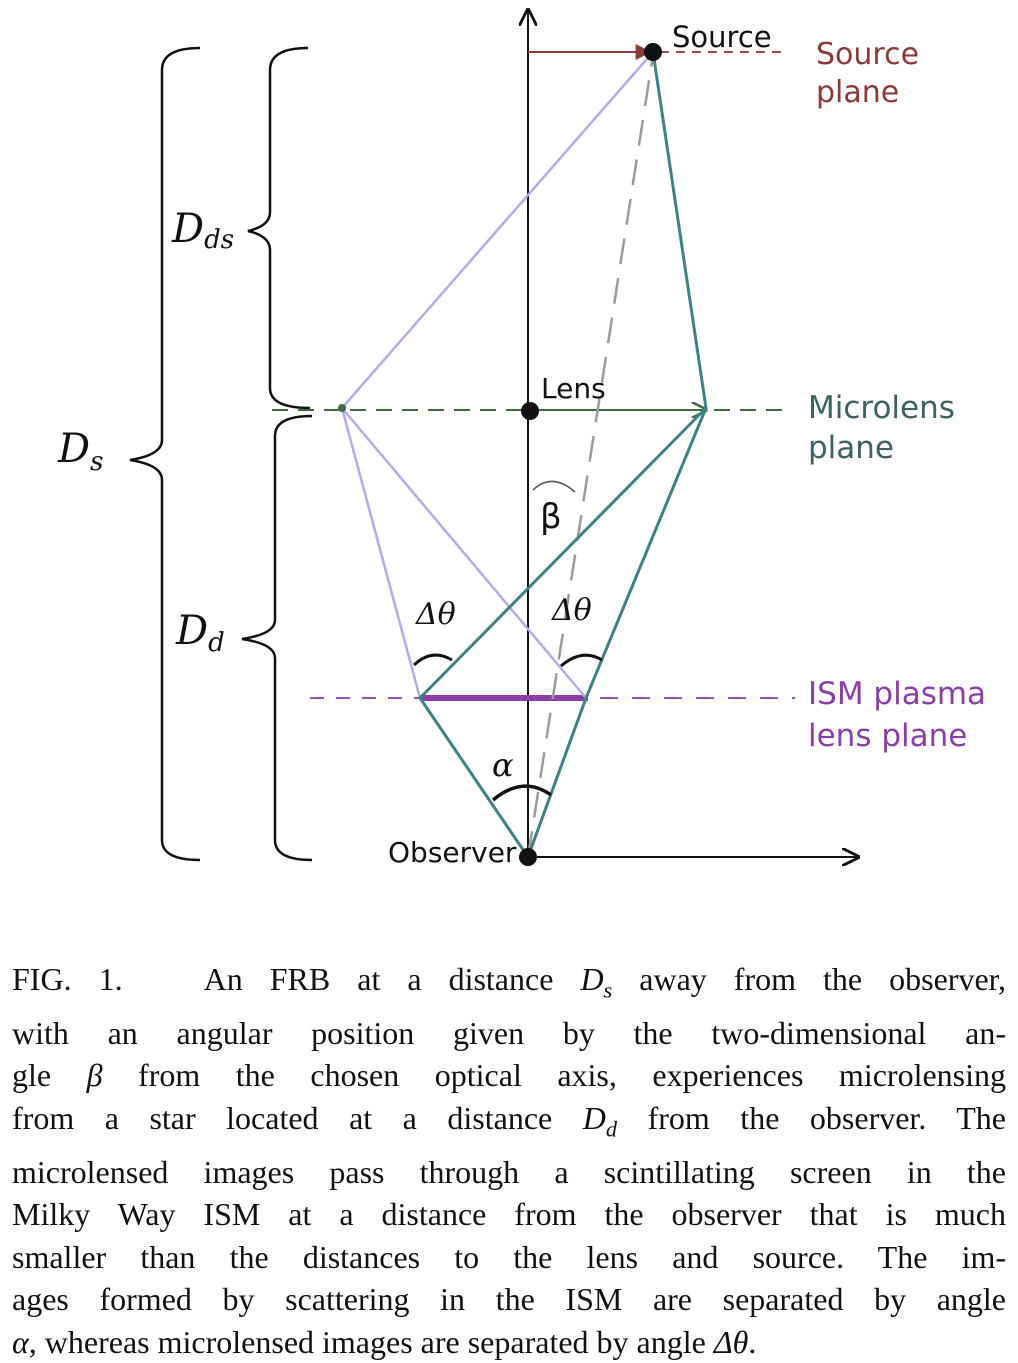 This screenshot has width=1018, height=1363. Describe the element at coordinates (528, 857) in the screenshot. I see `observer-point` at that location.